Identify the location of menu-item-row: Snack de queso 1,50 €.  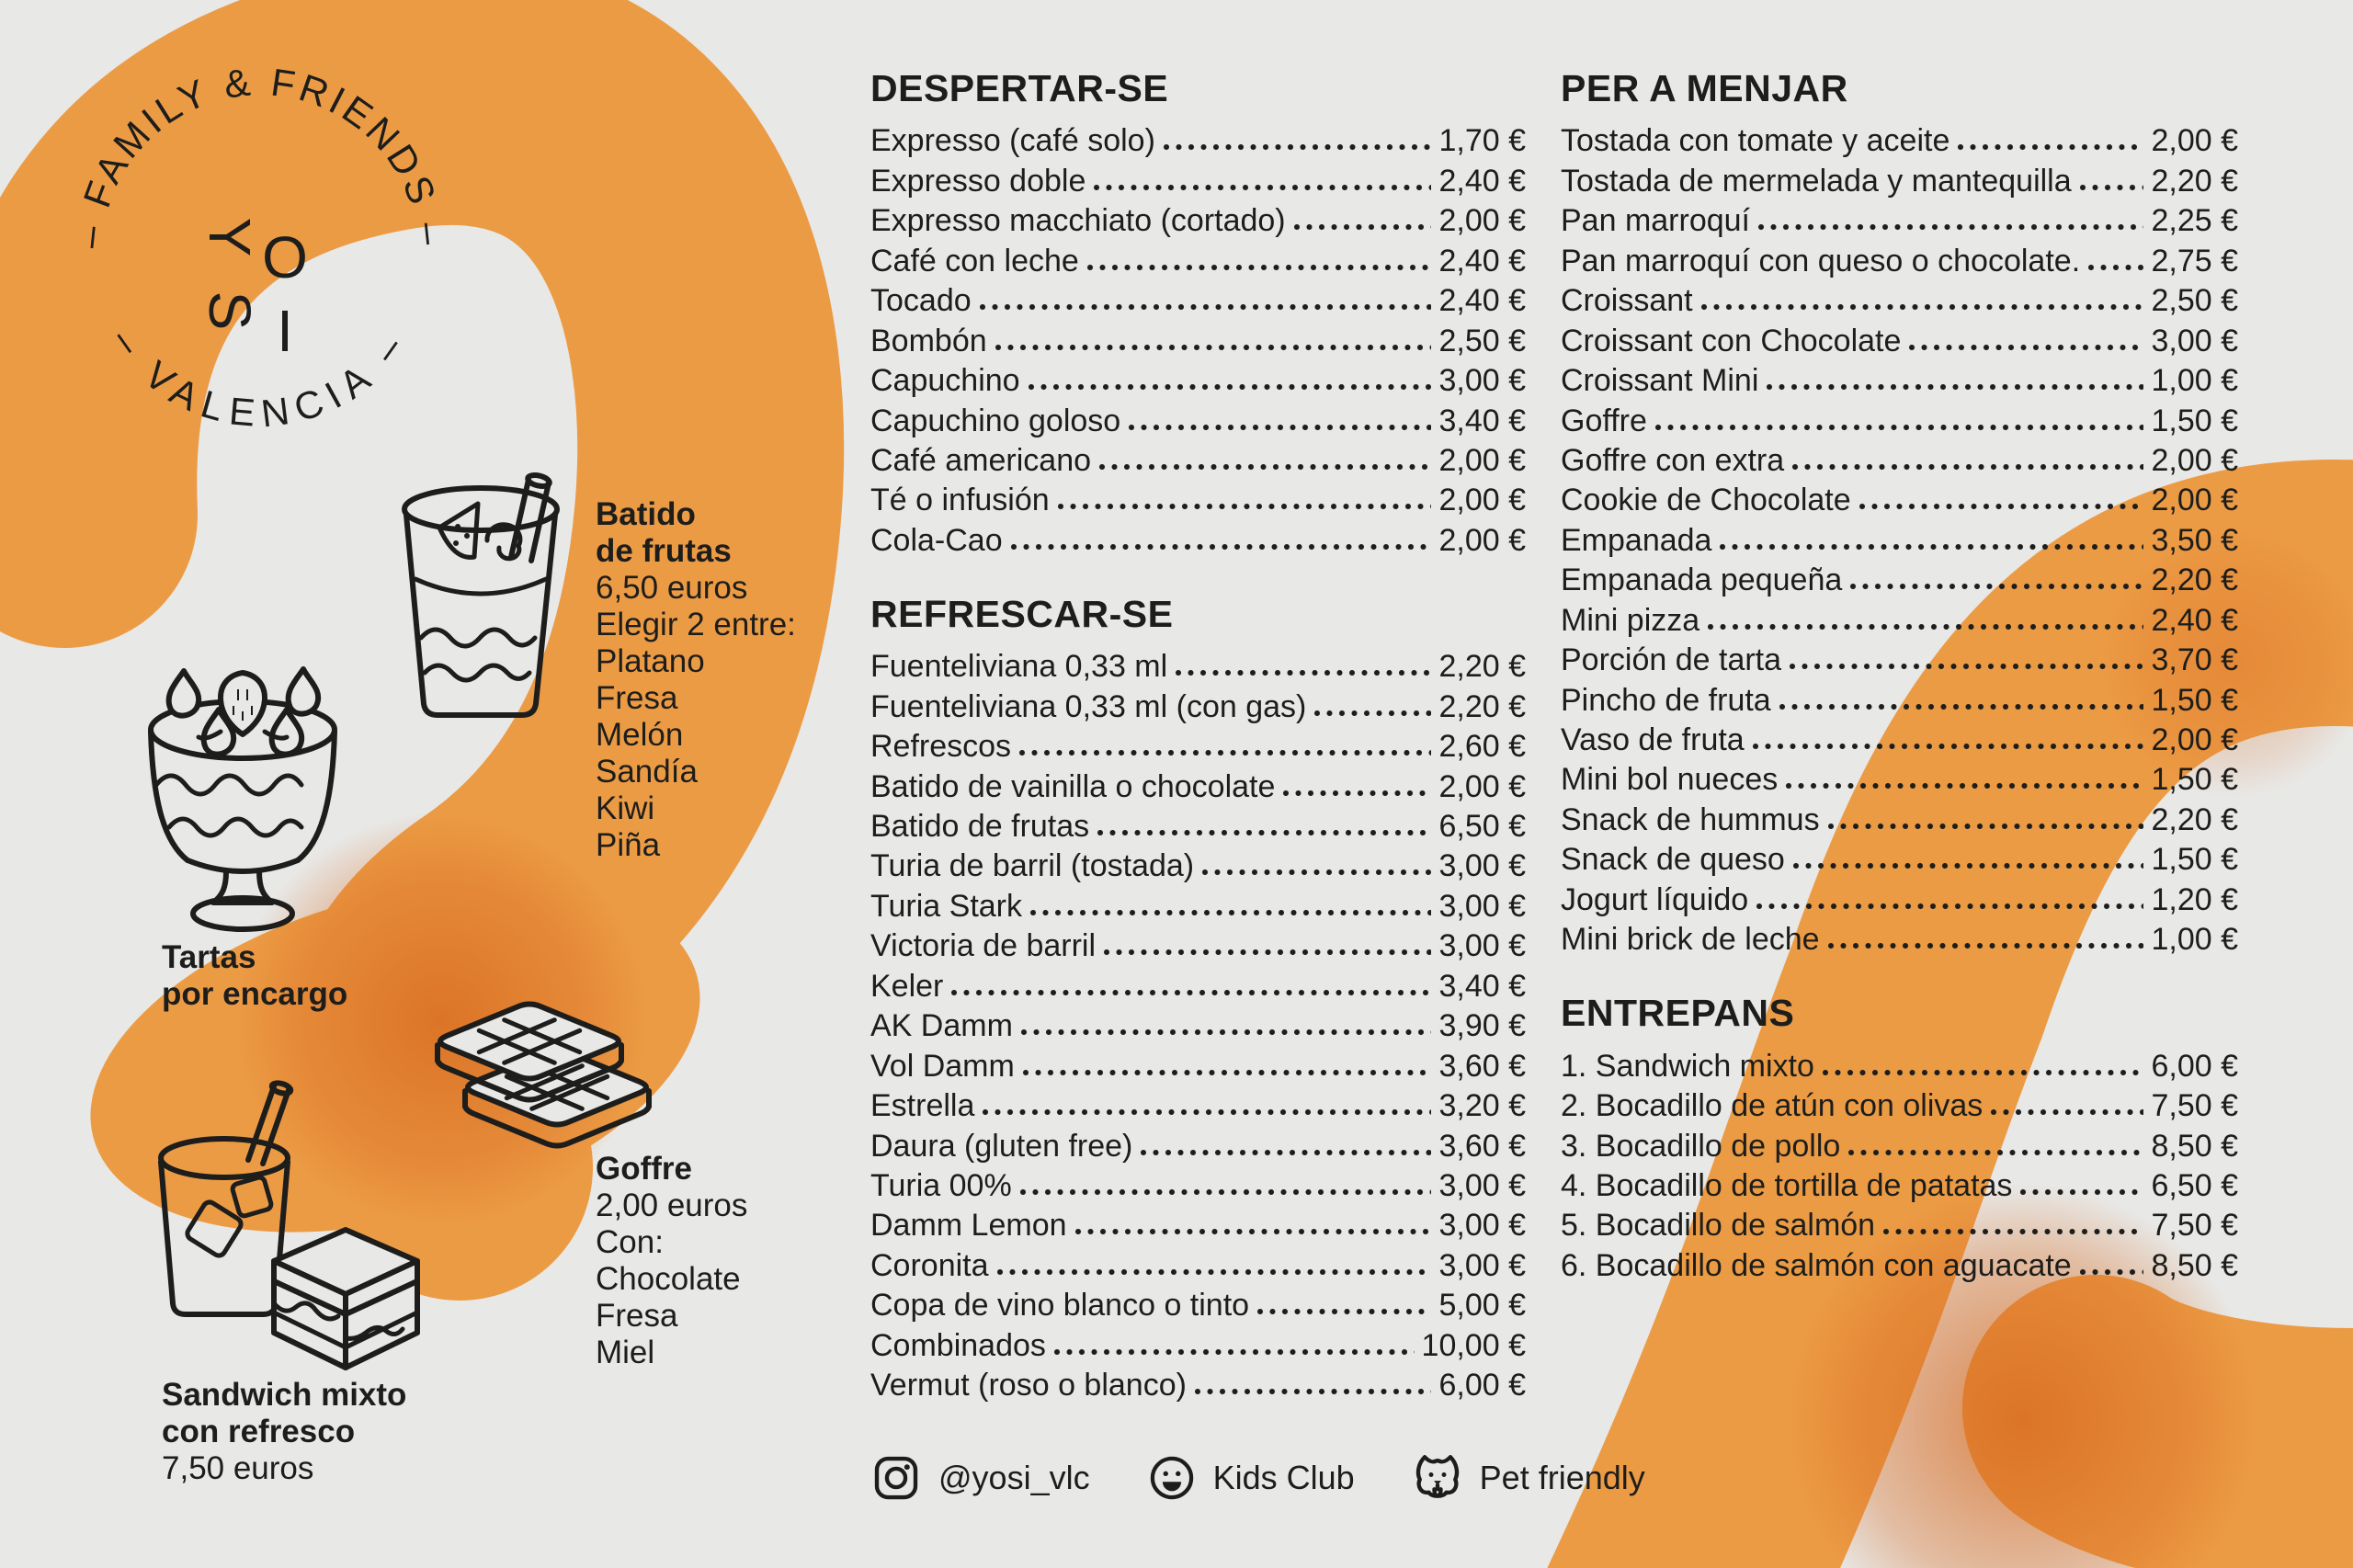
(1899, 858).